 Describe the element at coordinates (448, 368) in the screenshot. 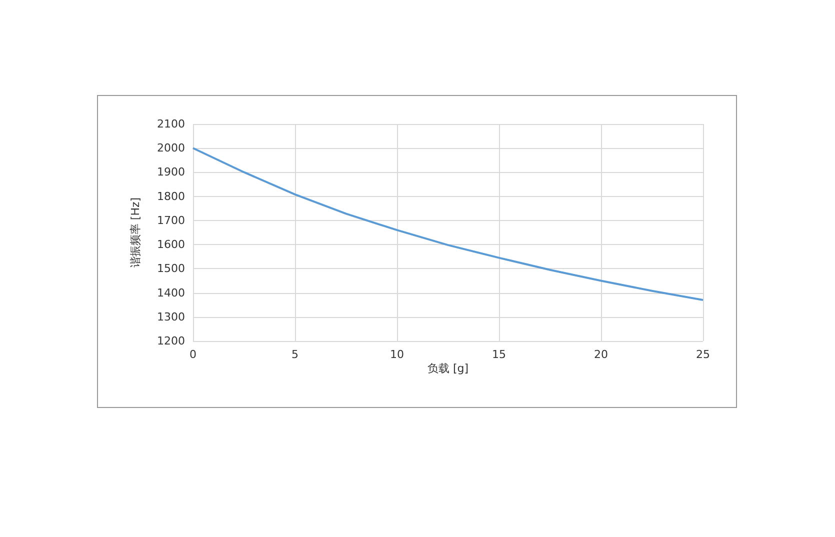

I see `x-axis-title: 负载 [g]` at that location.